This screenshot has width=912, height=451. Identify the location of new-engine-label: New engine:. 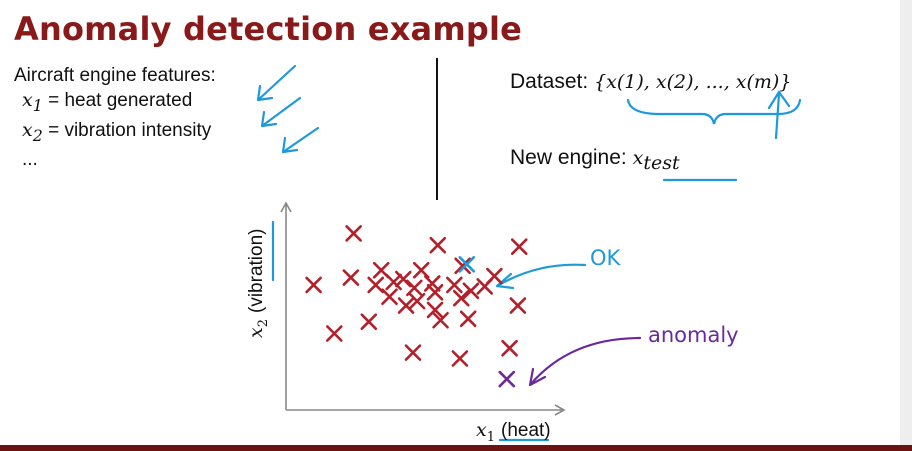
(568, 157).